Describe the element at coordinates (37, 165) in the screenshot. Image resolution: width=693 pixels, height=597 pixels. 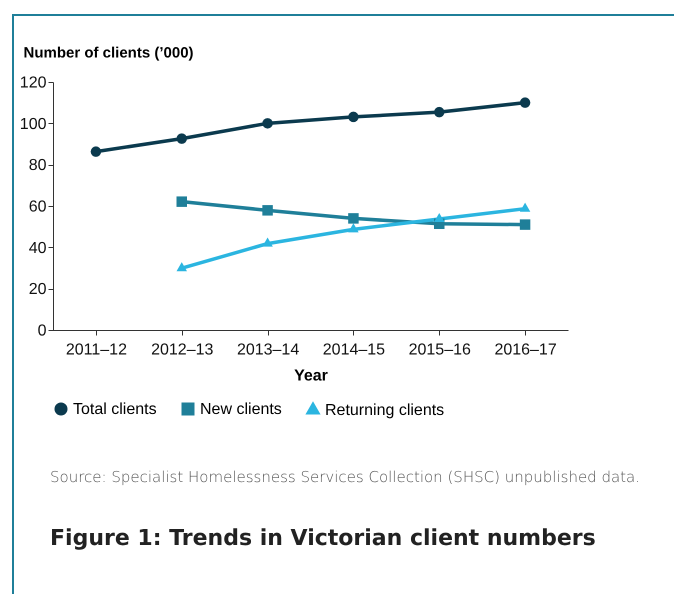
I see `y-tick-label: 80` at that location.